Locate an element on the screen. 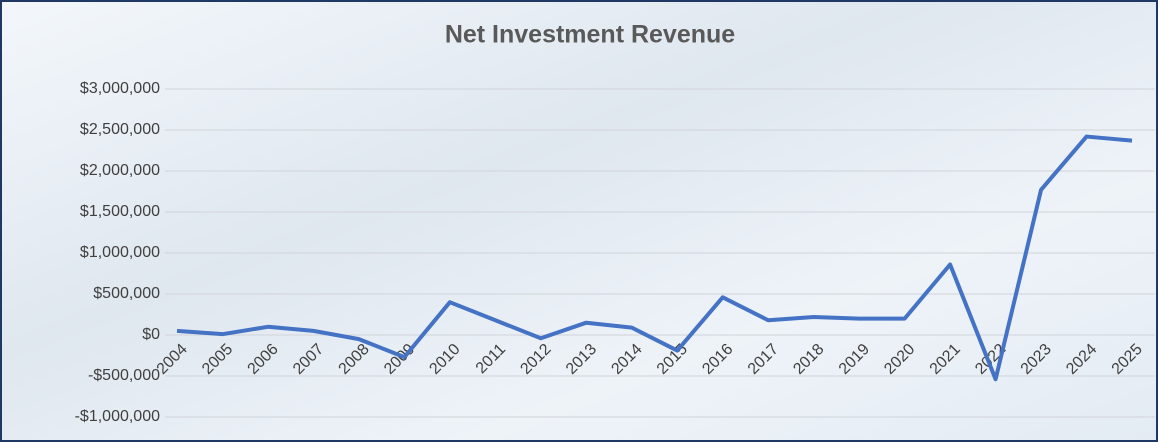 The width and height of the screenshot is (1158, 442). y-tick-label: -$1,000,000 is located at coordinates (118, 416).